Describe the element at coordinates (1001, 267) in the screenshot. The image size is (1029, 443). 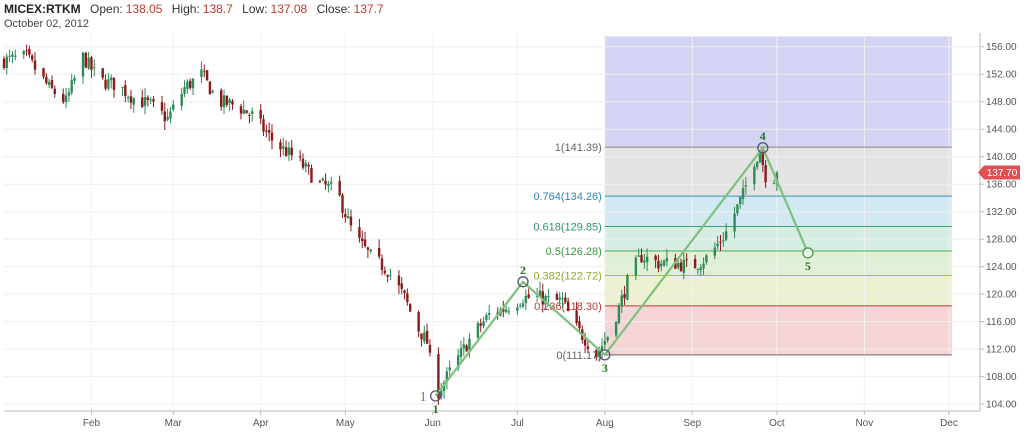
I see `y-tick-label: 124.00` at that location.